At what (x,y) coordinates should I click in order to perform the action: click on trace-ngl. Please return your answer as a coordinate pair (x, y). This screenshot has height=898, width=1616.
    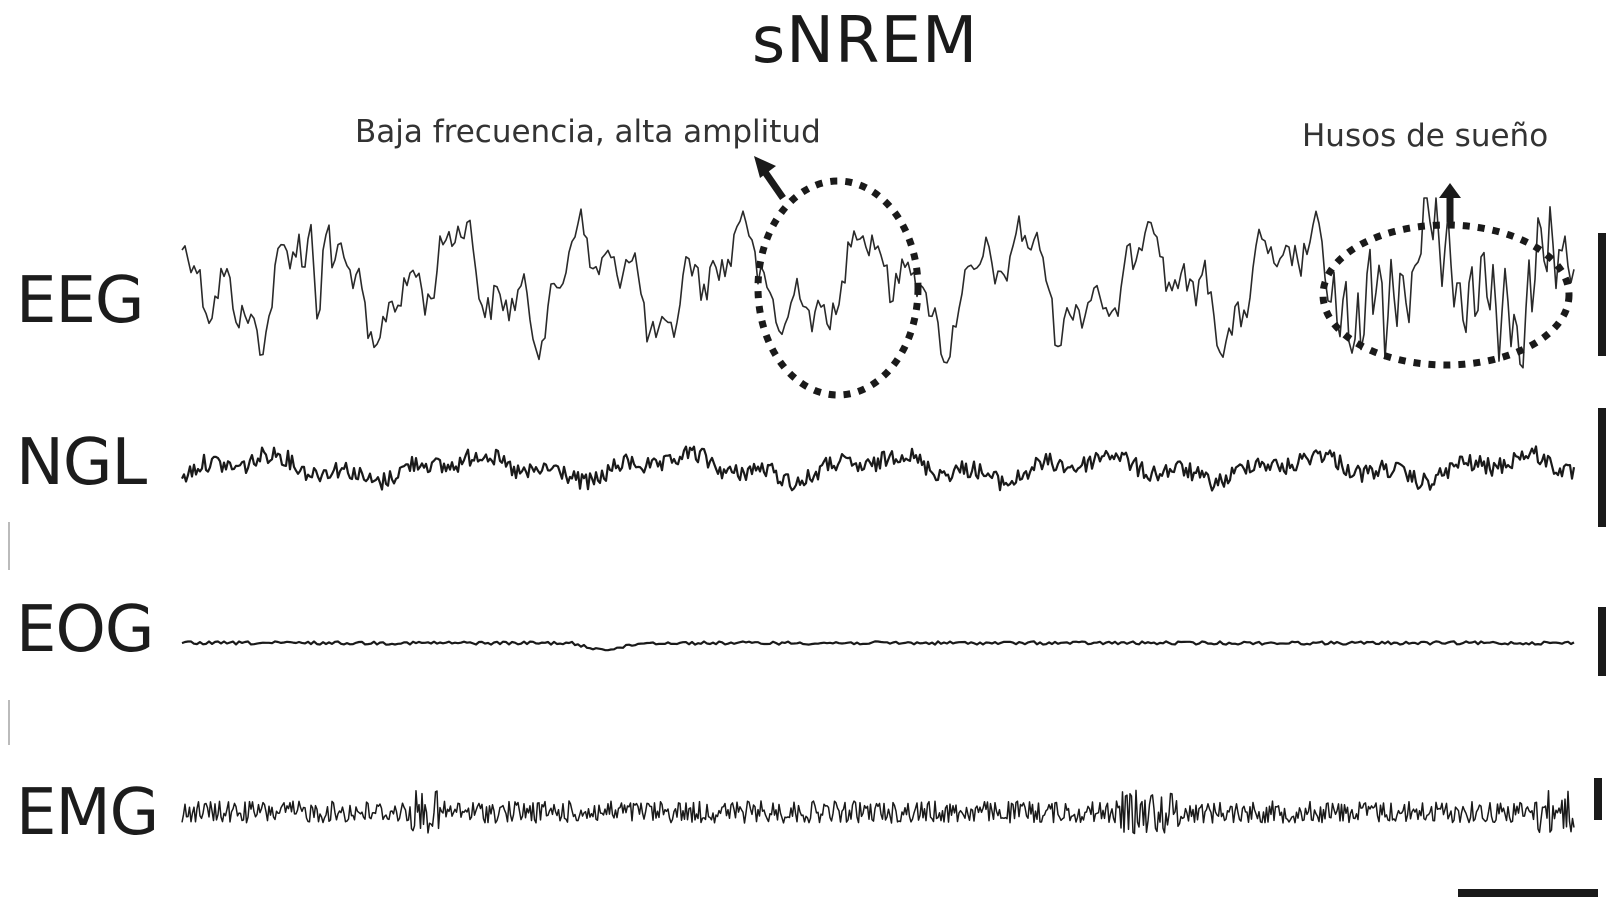
    Looking at the image, I should click on (878, 468).